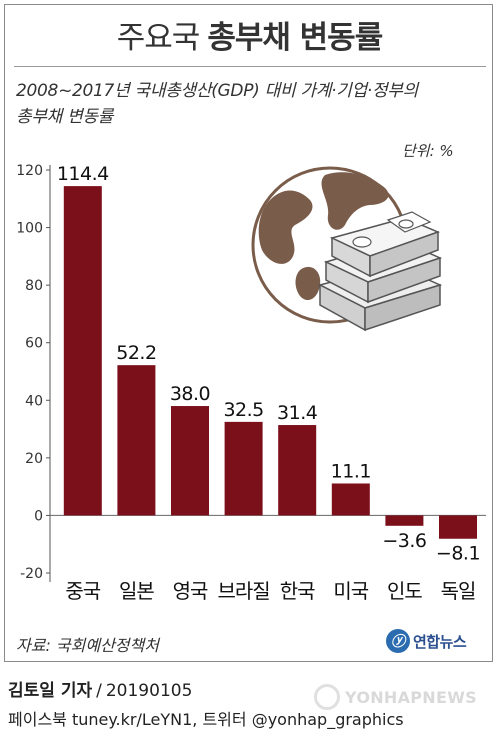  Describe the element at coordinates (458, 591) in the screenshot. I see `category-label: 독일` at that location.